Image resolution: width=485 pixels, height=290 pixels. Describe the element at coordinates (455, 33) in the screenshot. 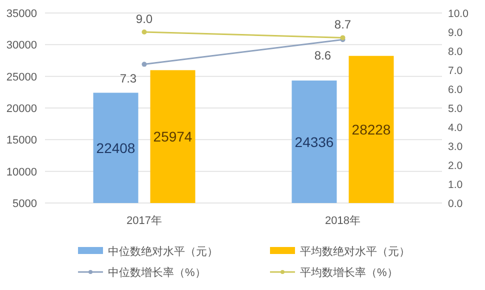

I see `y2-tick-label: 9.0` at that location.